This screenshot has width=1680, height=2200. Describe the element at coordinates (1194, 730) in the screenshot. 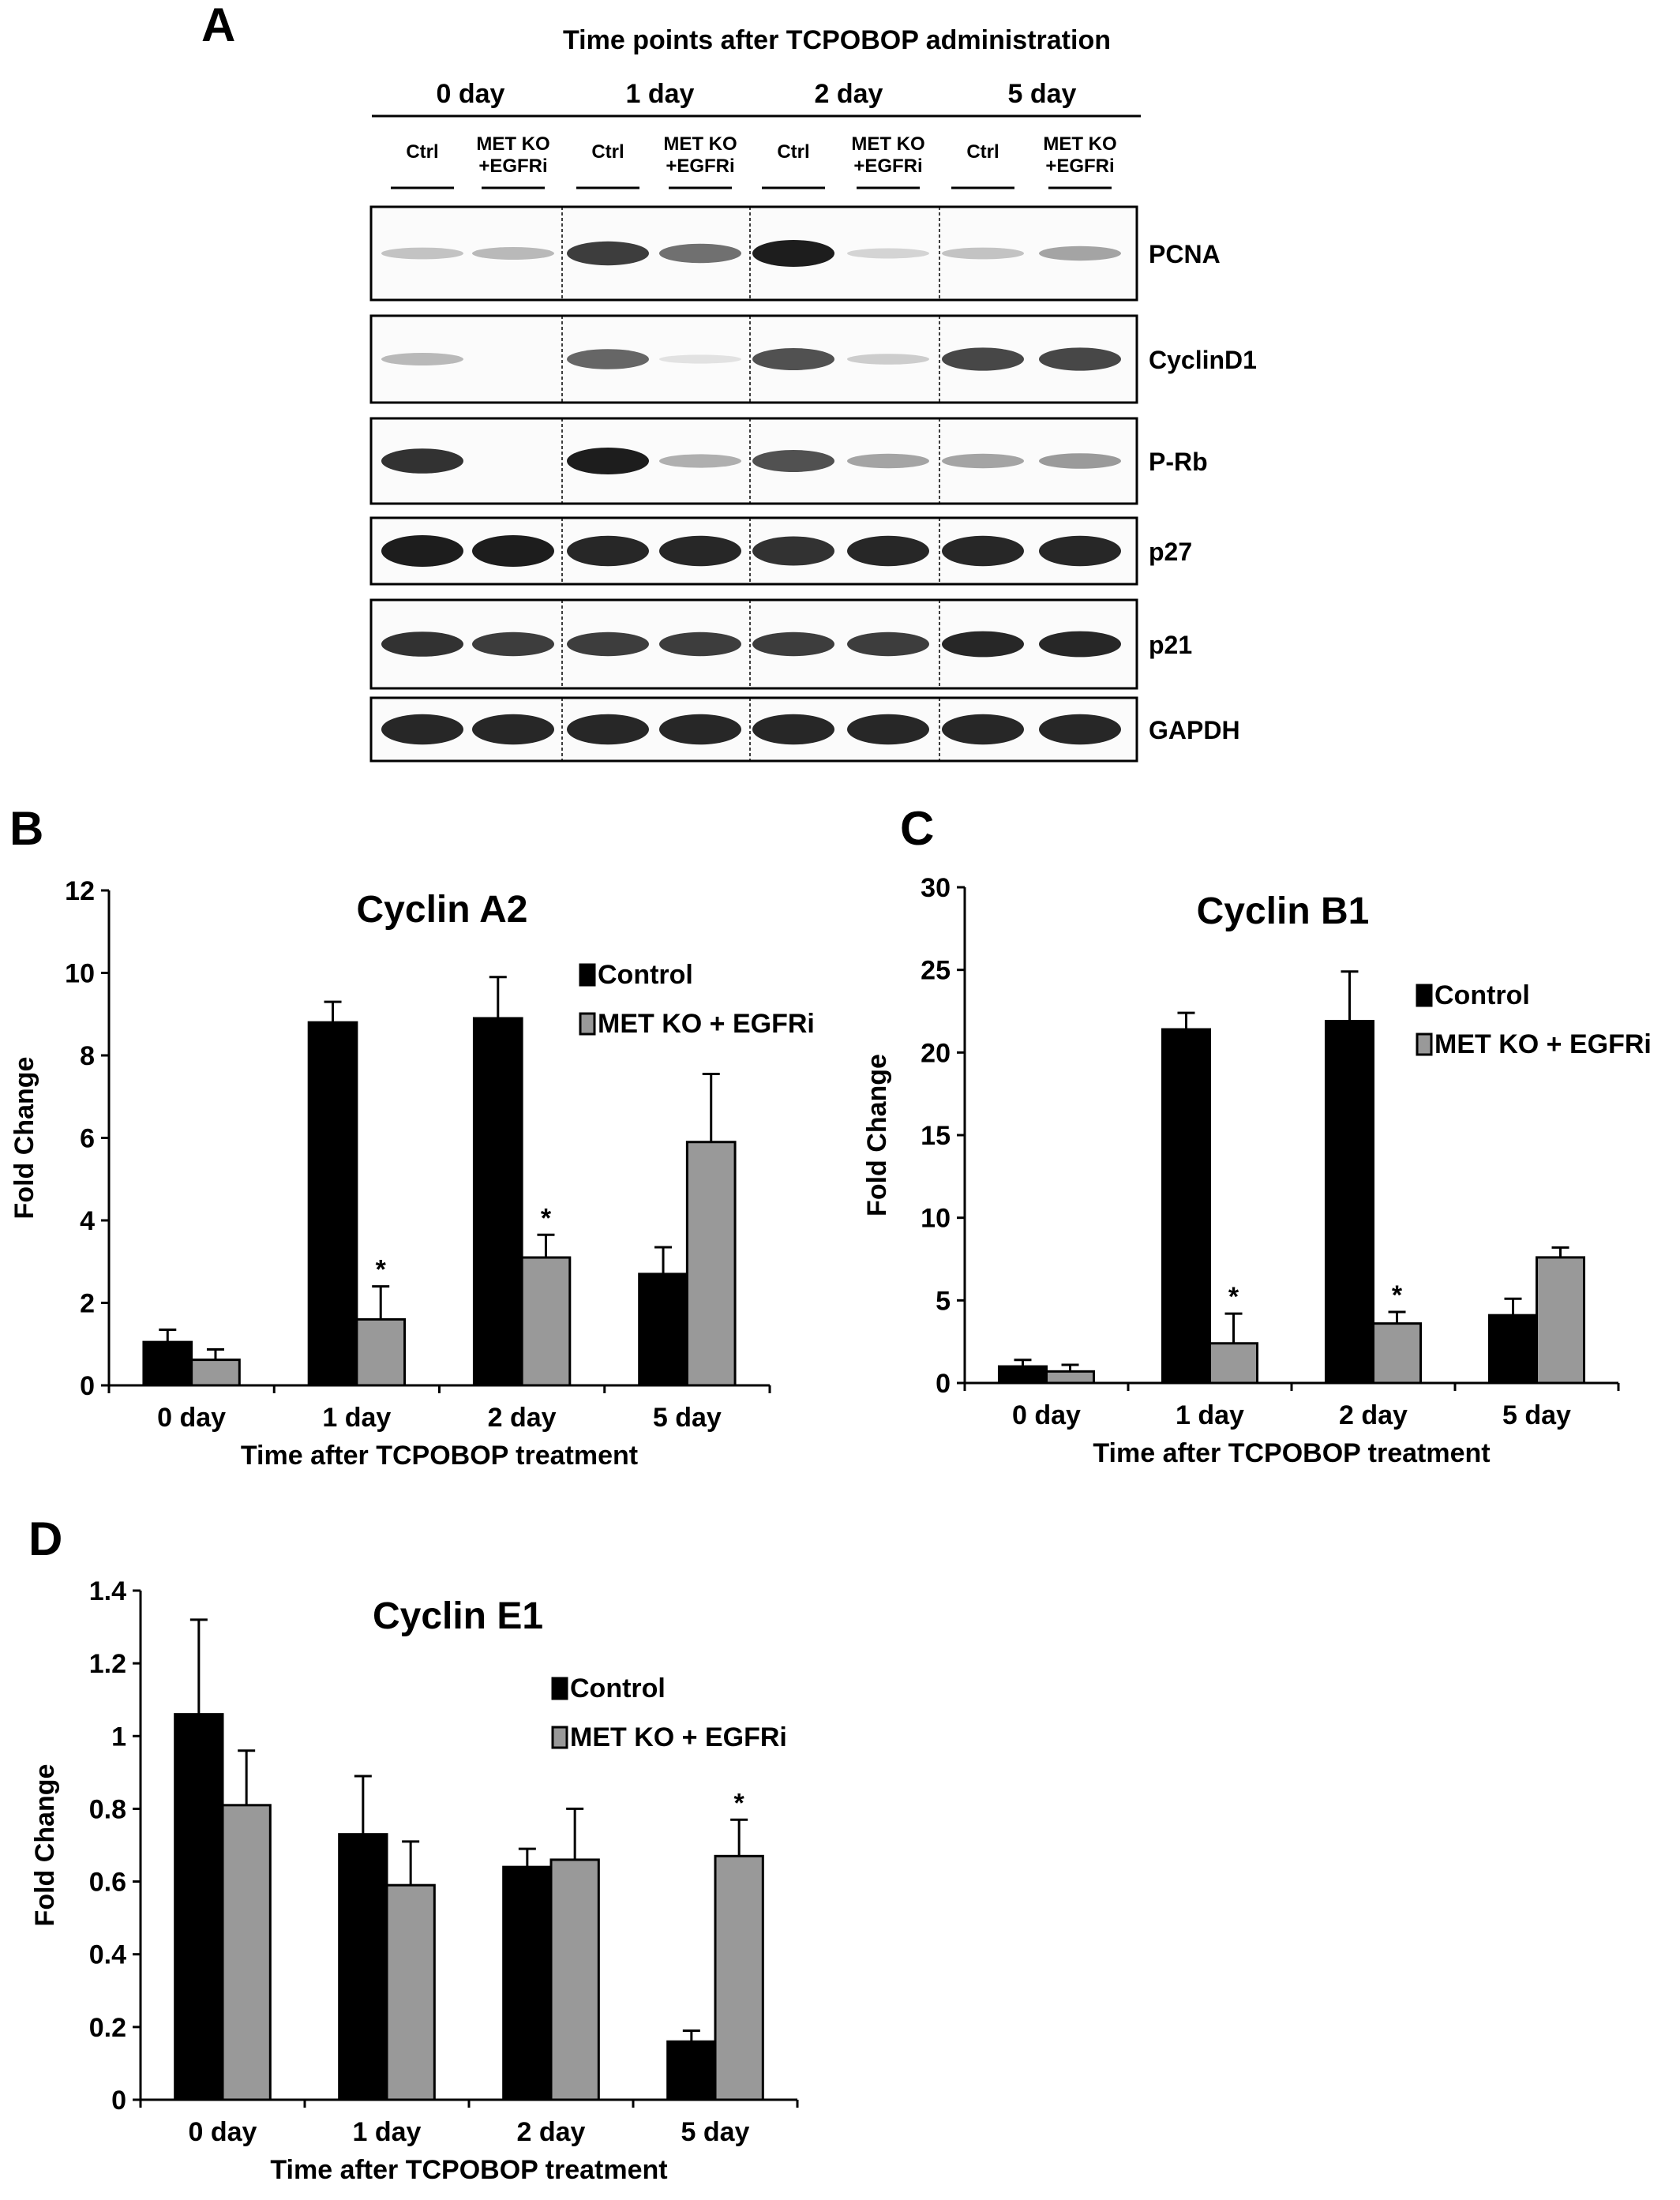

I see `protein-label: GAPDH` at that location.